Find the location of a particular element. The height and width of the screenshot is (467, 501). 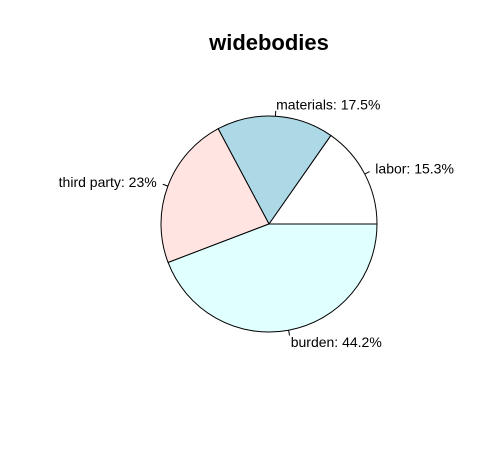

leader-line-burden is located at coordinates (289, 333).